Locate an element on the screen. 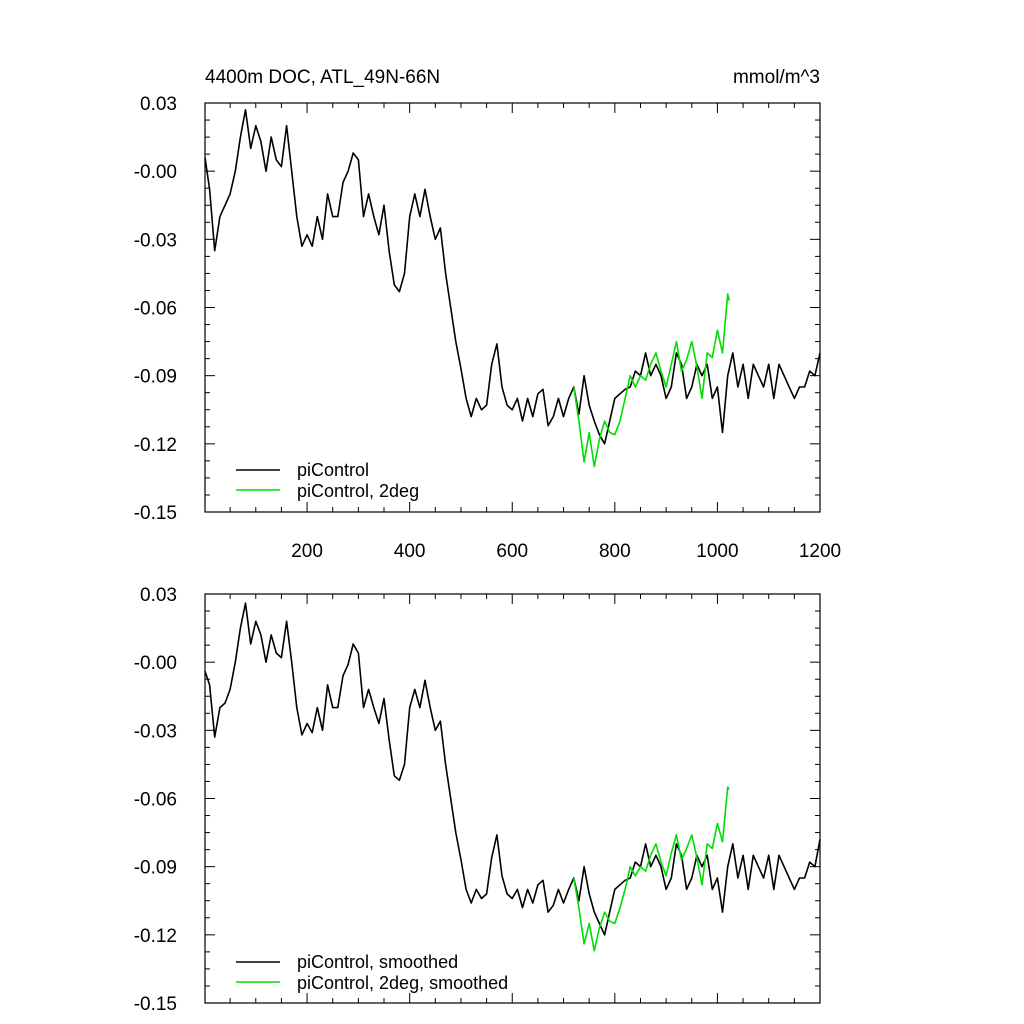 The width and height of the screenshot is (1024, 1024). legend-label-picontrol: piControl is located at coordinates (333, 470).